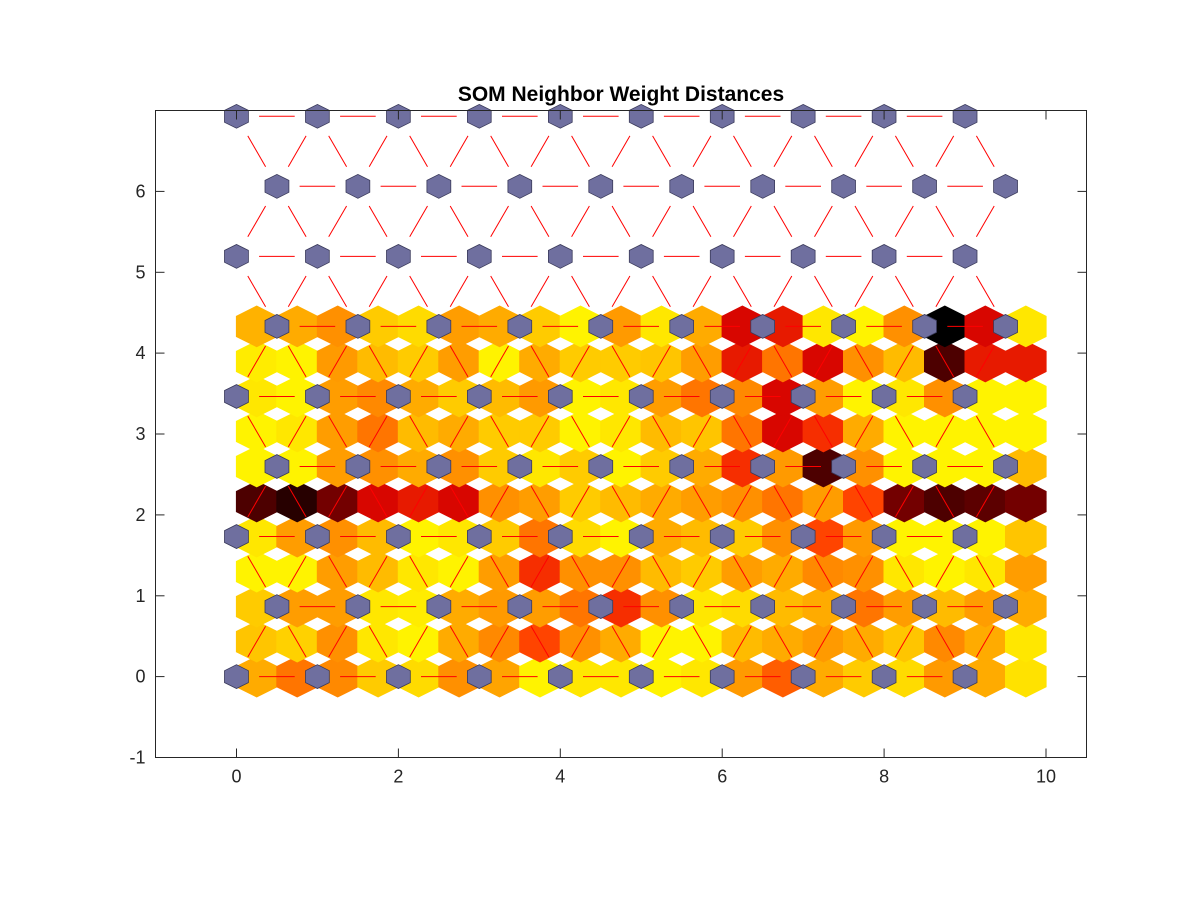  Describe the element at coordinates (140, 434) in the screenshot. I see `y-tick-label: 3` at that location.